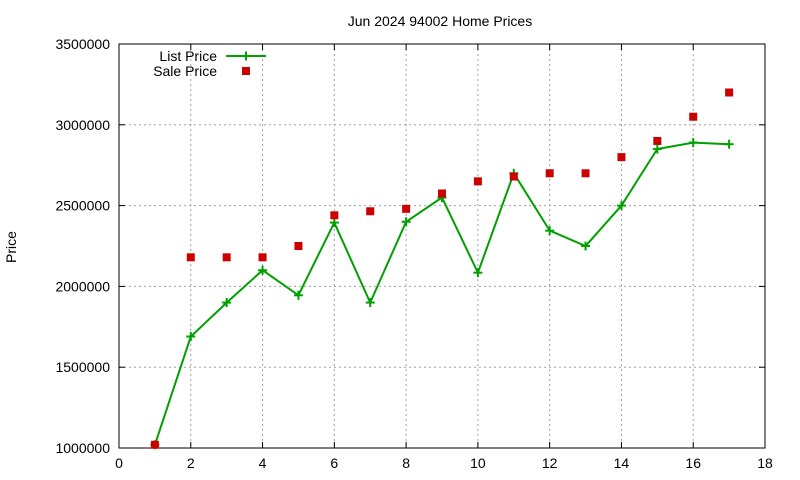  What do you see at coordinates (82, 125) in the screenshot?
I see `y-tick-label: 3000000` at bounding box center [82, 125].